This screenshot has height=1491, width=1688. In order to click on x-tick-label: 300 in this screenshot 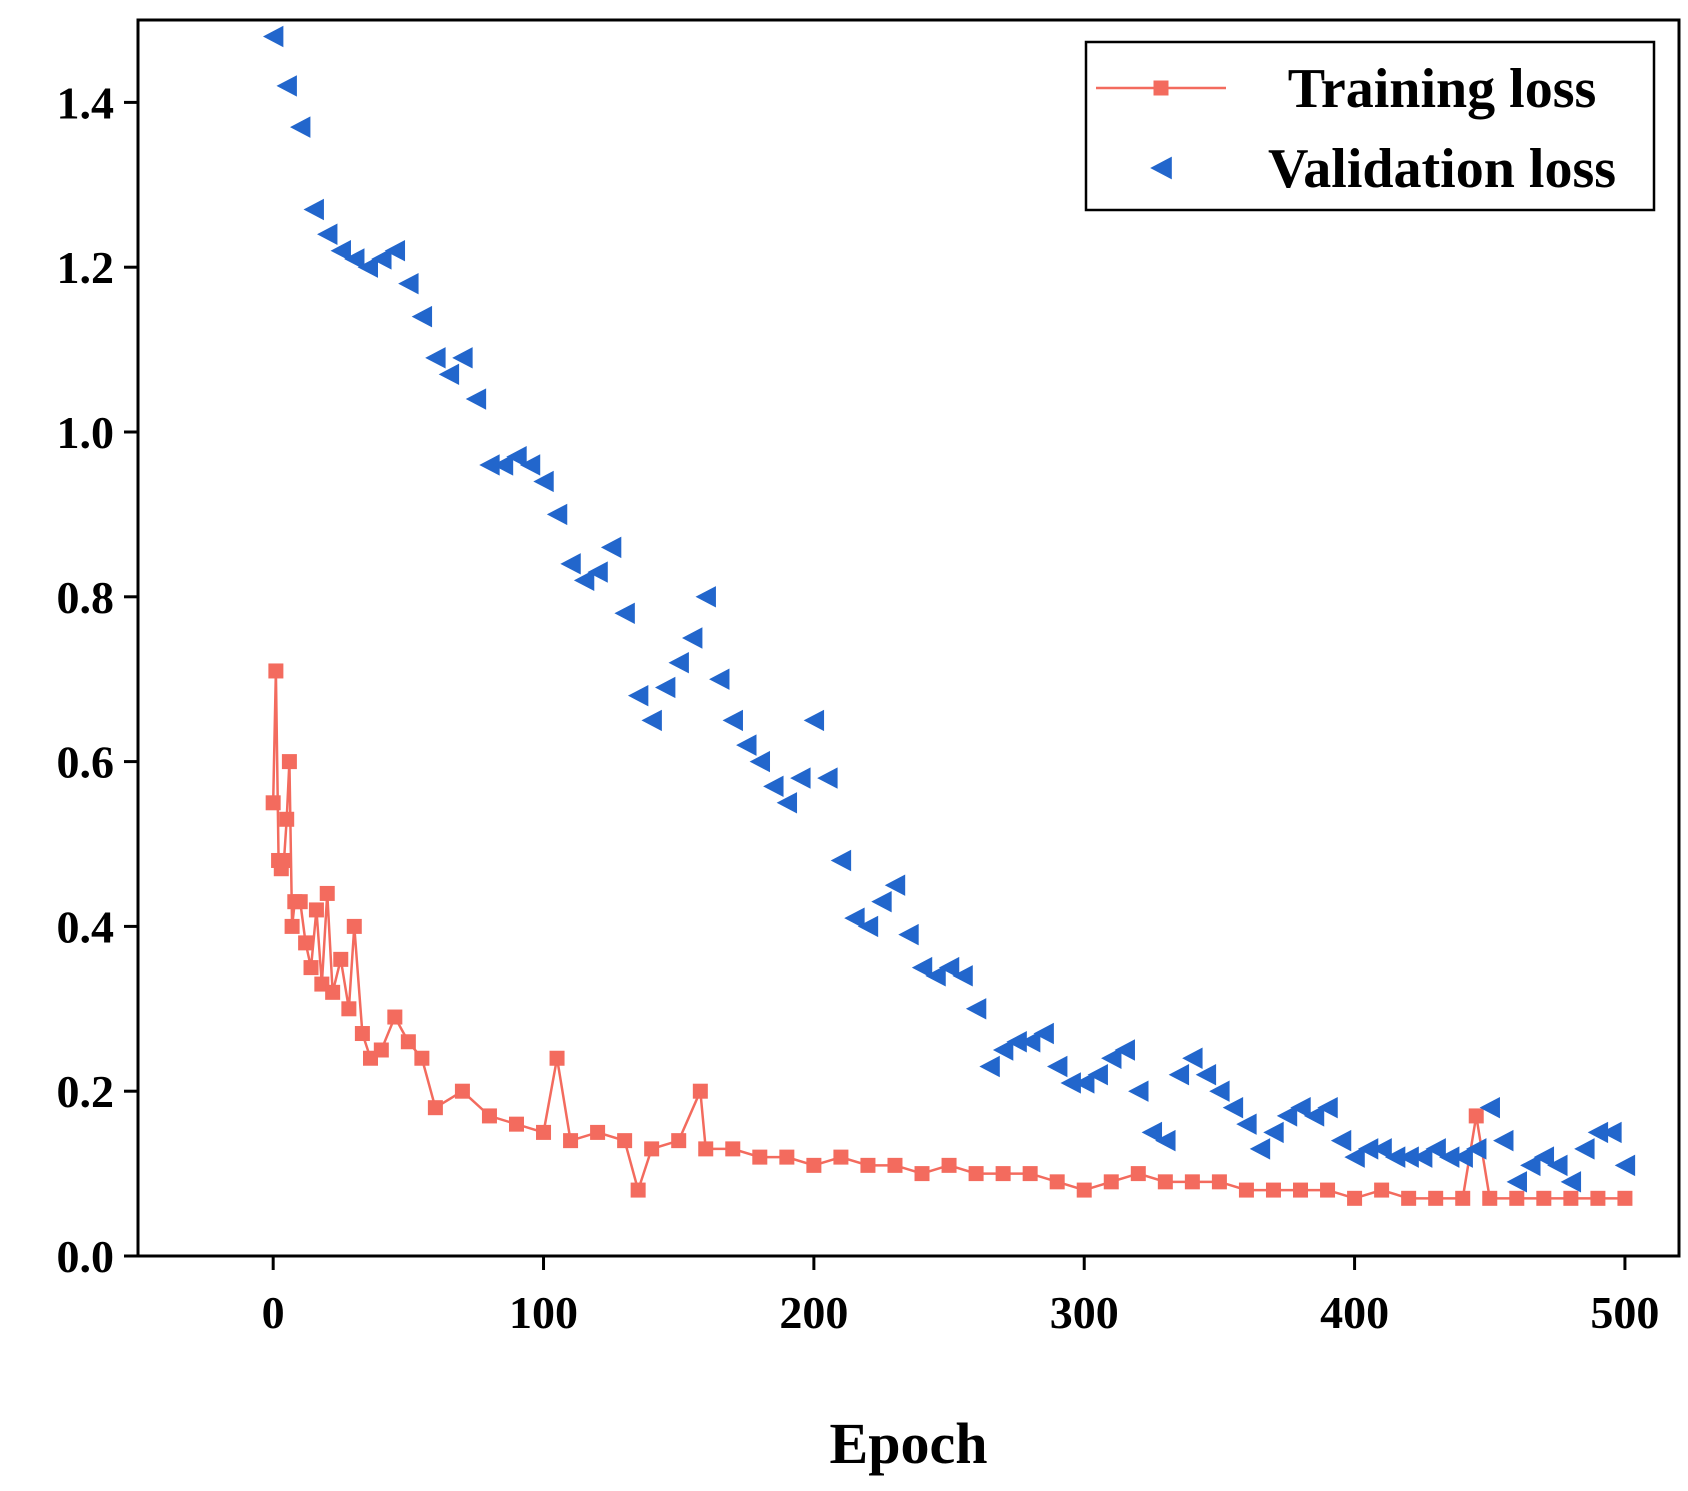, I will do `click(1084, 1312)`.